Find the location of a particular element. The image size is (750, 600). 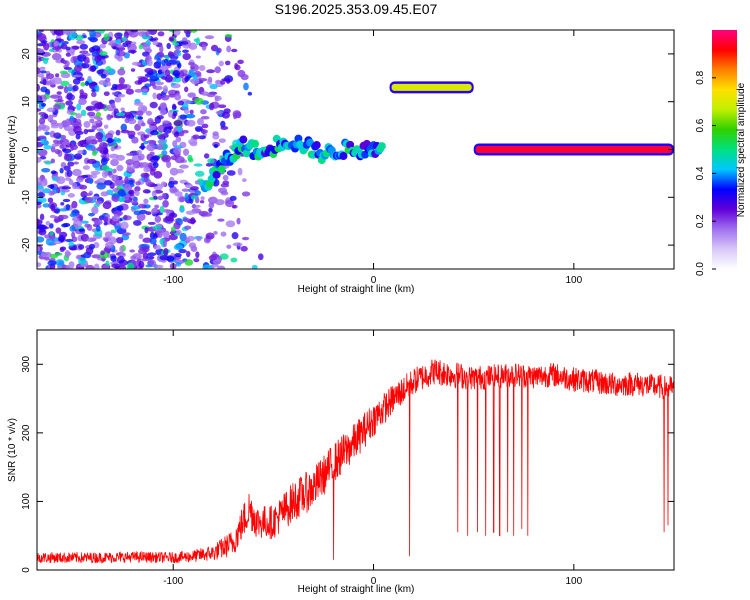

y-tick-label: -10 is located at coordinates (26, 197).